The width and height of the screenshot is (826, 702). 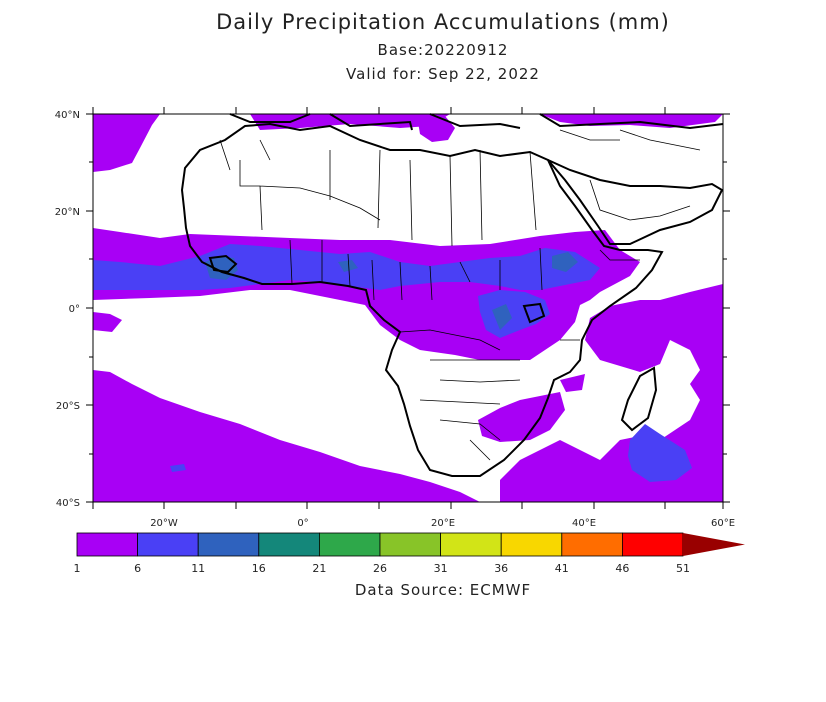 I want to click on colorbar-label-6: 6, so click(x=137, y=568).